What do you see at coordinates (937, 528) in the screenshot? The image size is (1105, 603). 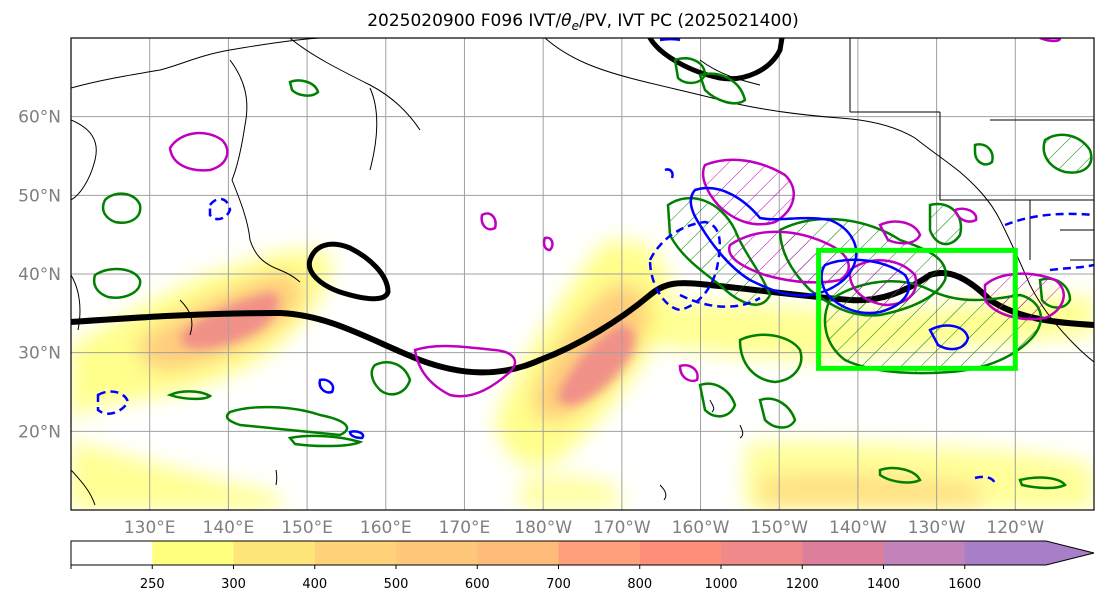 I see `longitude-label: 130°W` at bounding box center [937, 528].